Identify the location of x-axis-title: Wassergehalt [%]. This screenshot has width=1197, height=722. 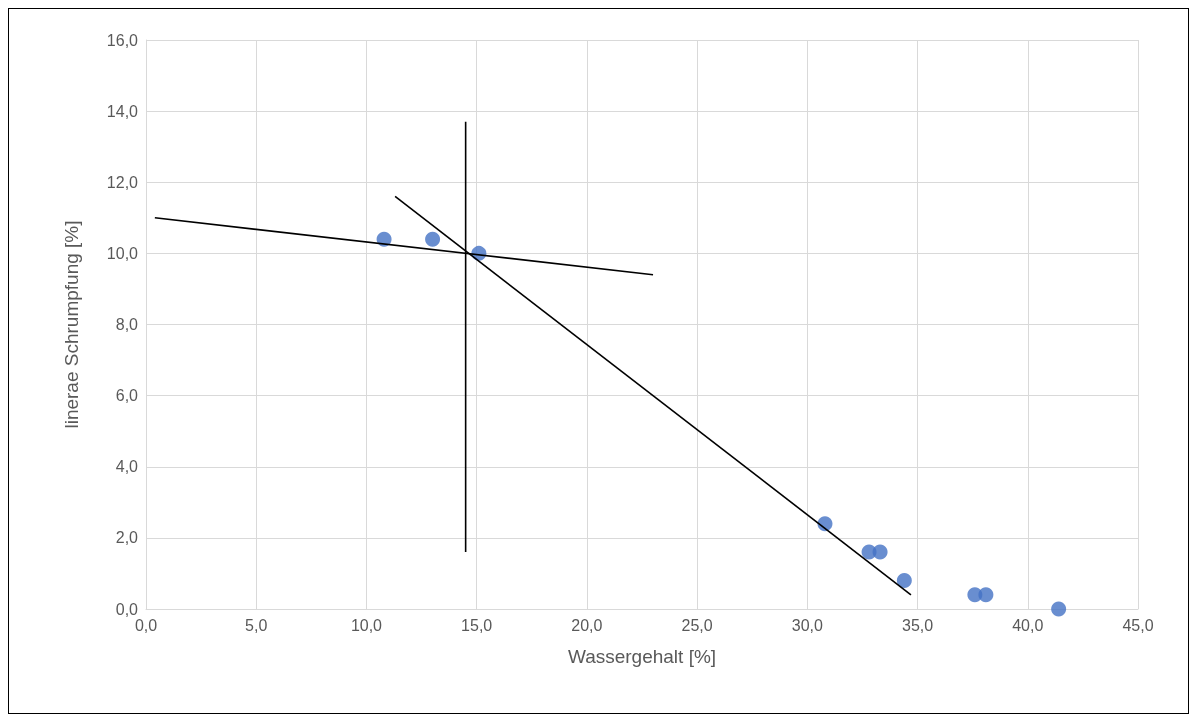
(642, 656).